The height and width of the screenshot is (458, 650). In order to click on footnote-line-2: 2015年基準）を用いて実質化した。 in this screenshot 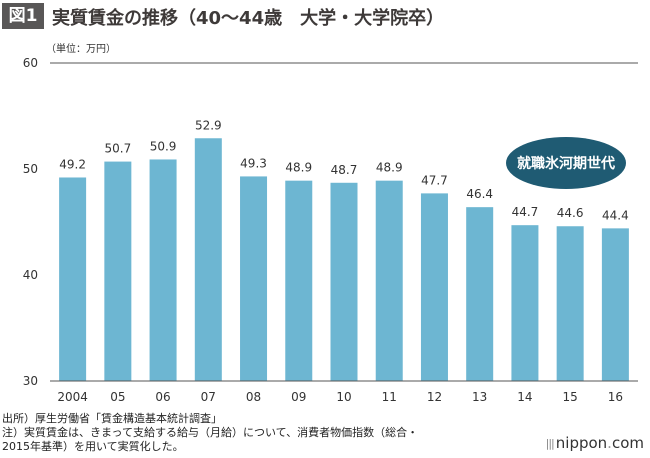, I will do `click(93, 446)`.